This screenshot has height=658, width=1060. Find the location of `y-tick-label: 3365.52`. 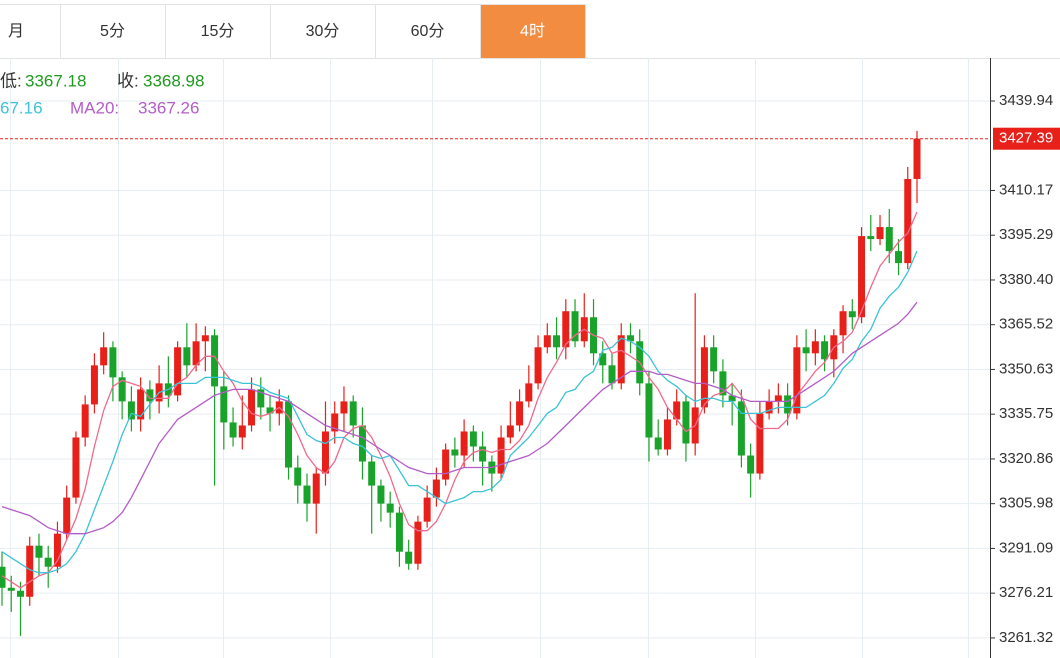

y-tick-label: 3365.52 is located at coordinates (1026, 324).